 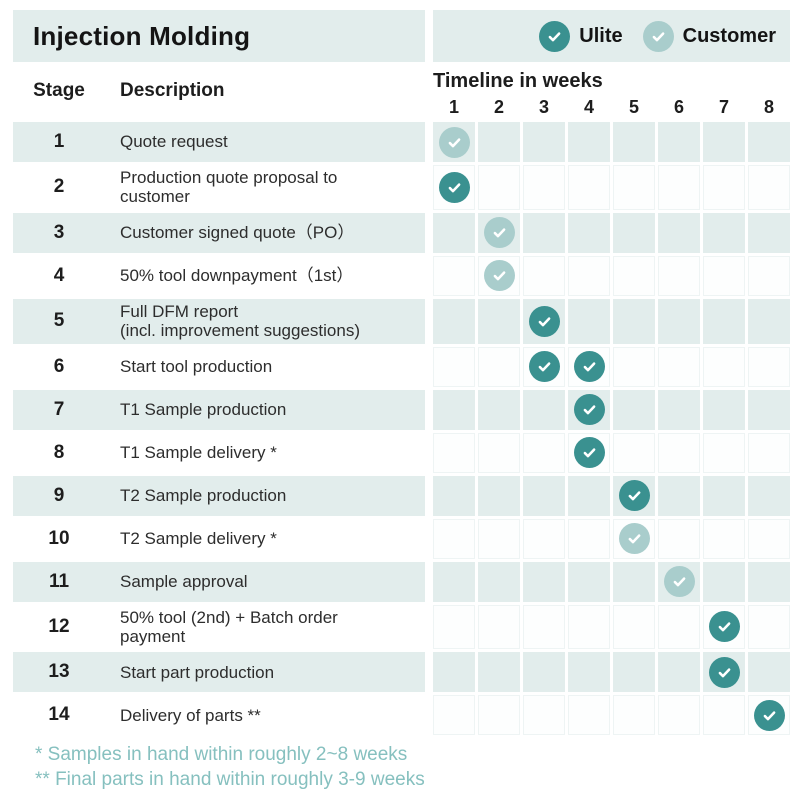 What do you see at coordinates (401, 275) in the screenshot?
I see `stage-row-4: 4 50% tool downpayment（1st）` at bounding box center [401, 275].